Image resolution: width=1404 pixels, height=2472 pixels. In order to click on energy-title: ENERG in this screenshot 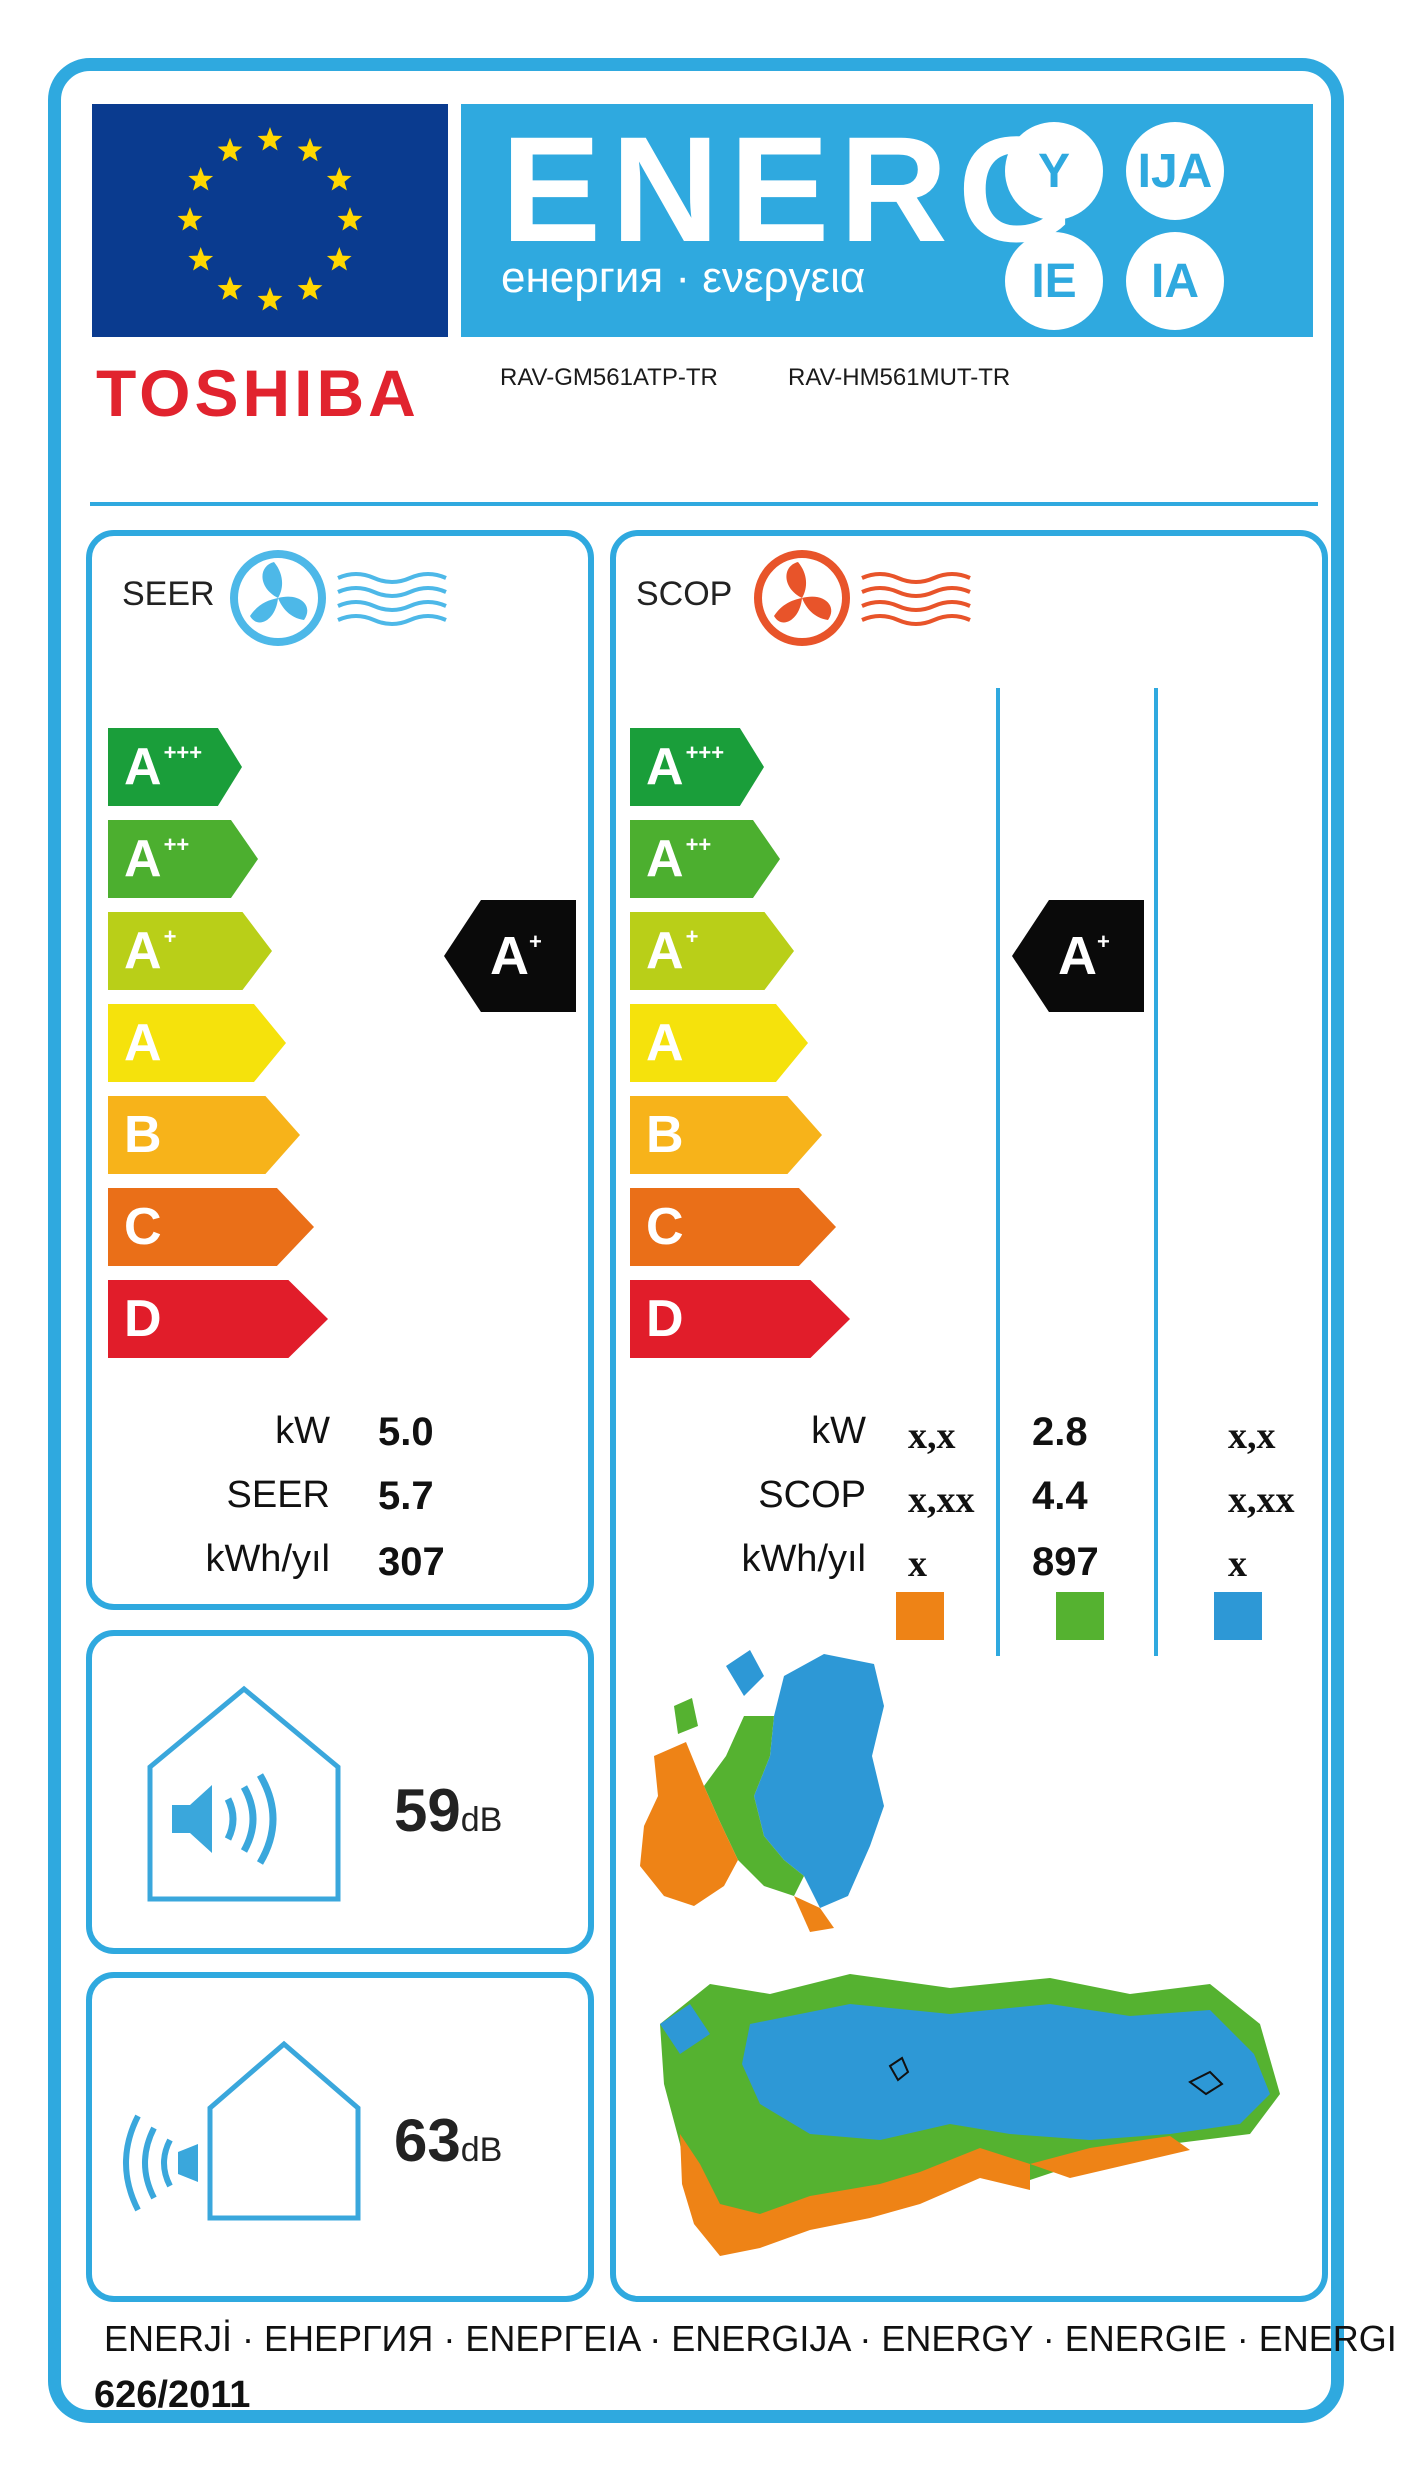, I will do `click(793, 189)`.